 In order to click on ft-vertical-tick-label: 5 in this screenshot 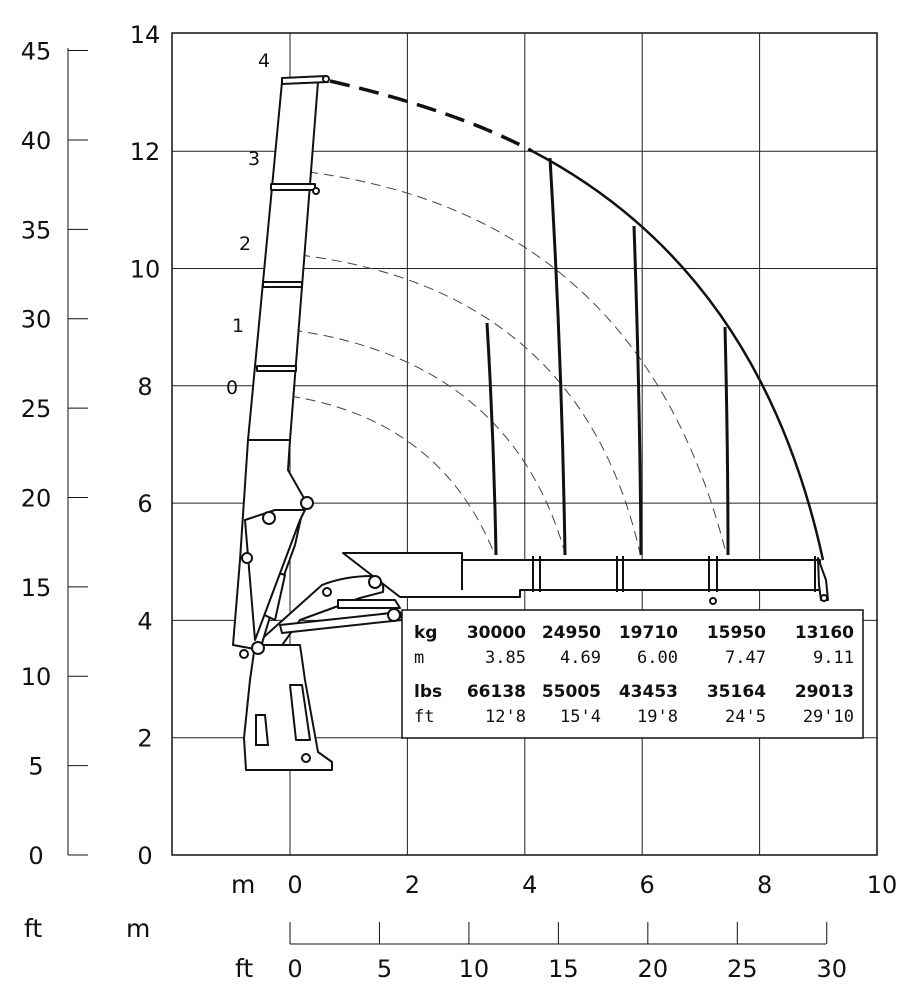, I will do `click(35, 767)`.